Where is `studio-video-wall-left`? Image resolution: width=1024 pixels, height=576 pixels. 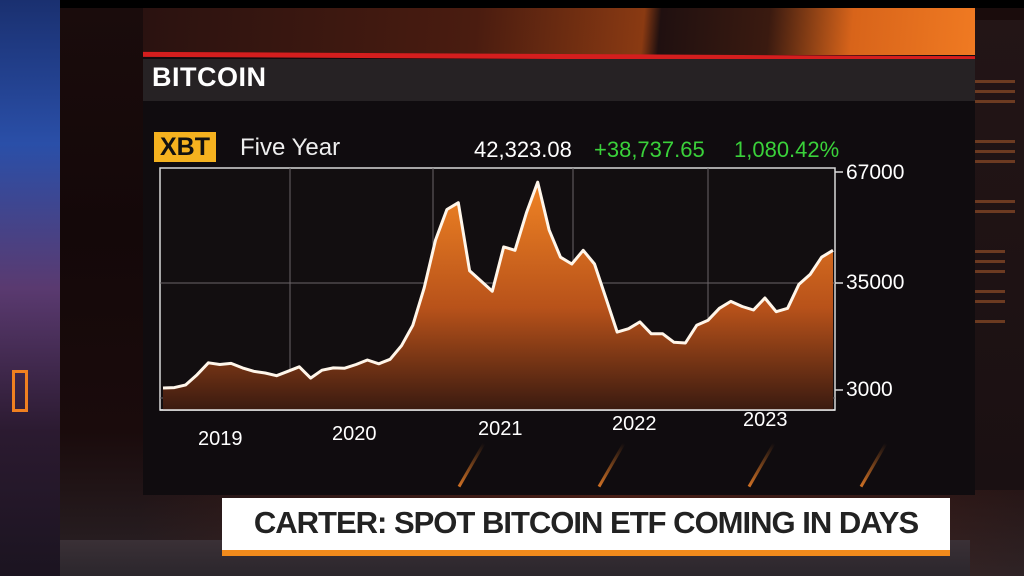 studio-video-wall-left is located at coordinates (30, 288).